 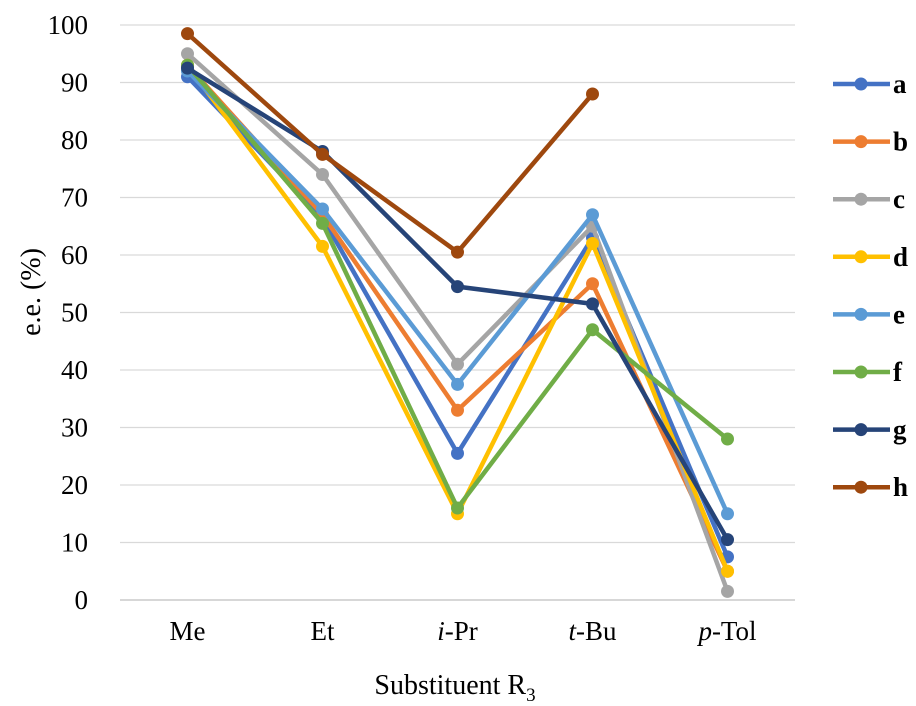 I want to click on legend-item-h: h, so click(x=870, y=487).